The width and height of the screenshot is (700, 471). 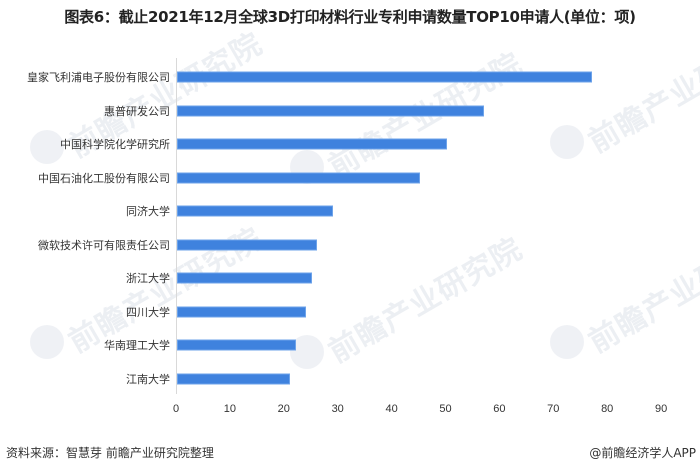 I want to click on category-label: 浙江大学, so click(x=148, y=278).